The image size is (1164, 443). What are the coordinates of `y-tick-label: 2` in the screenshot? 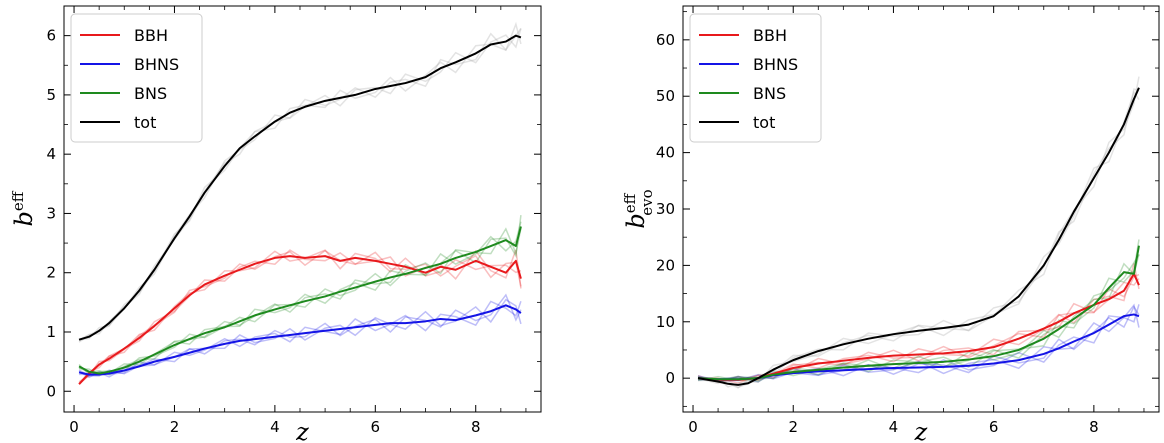 It's located at (51, 273).